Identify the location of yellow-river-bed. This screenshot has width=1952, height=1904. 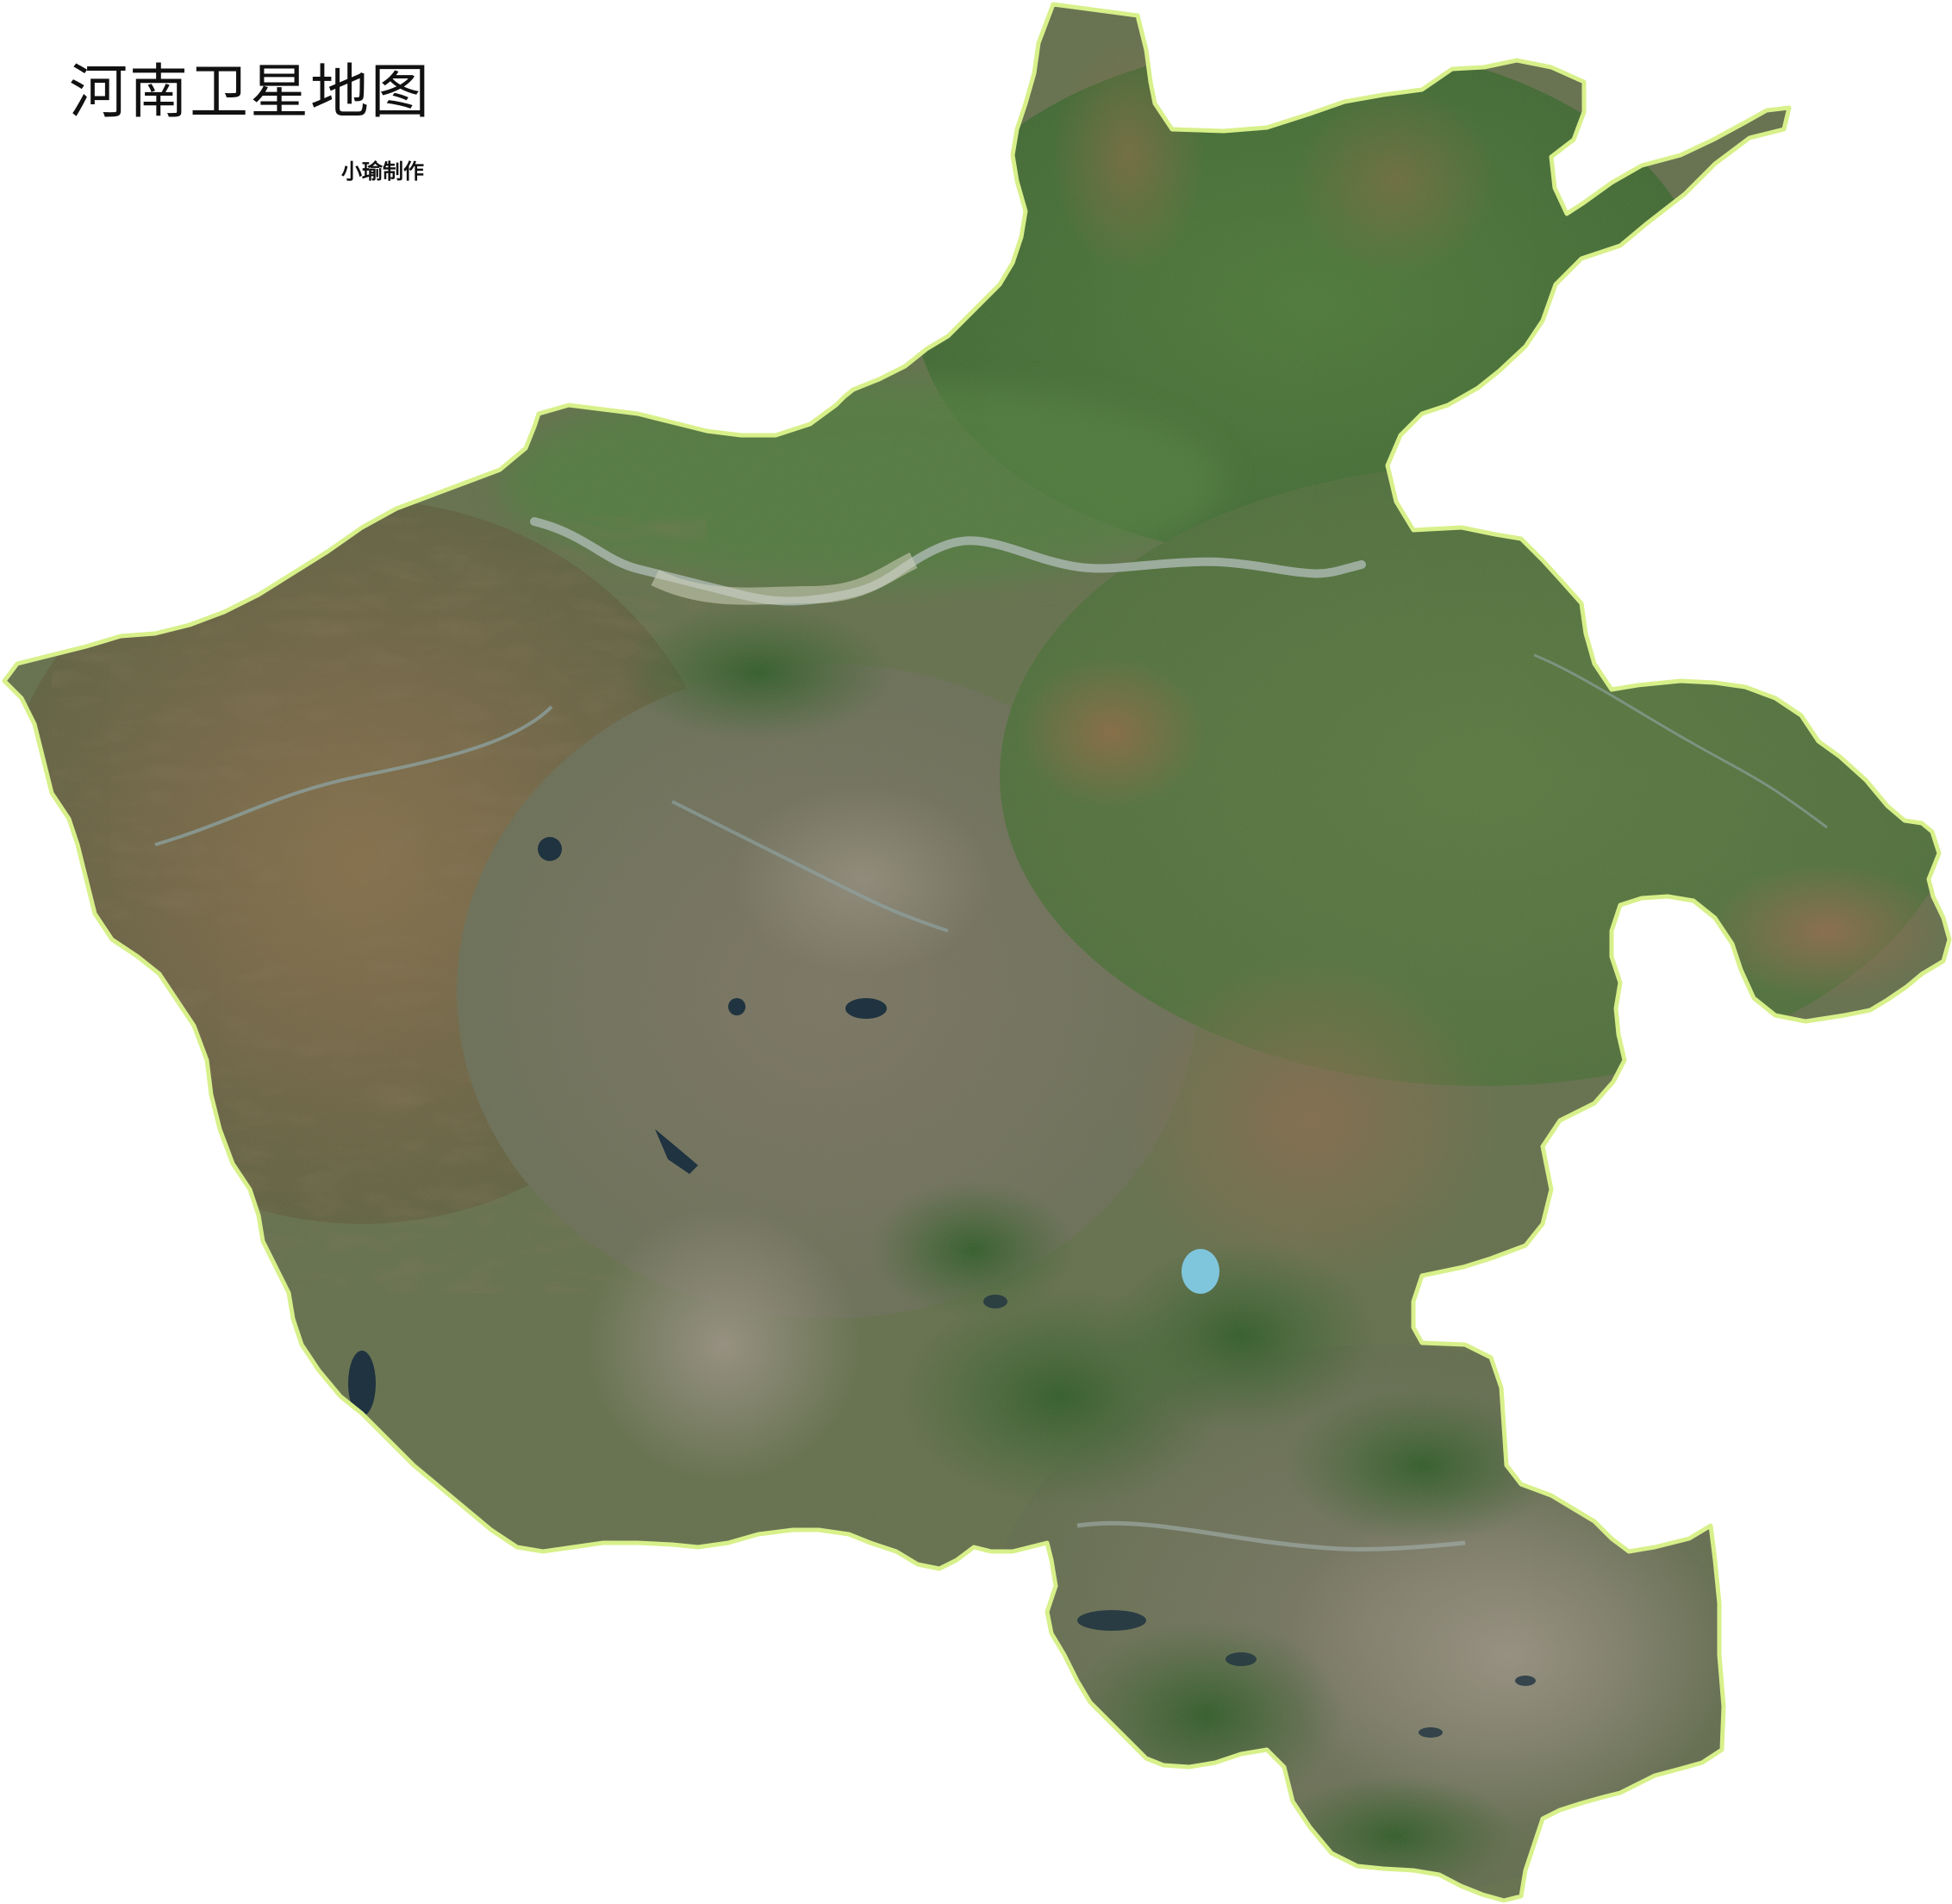
(784, 579).